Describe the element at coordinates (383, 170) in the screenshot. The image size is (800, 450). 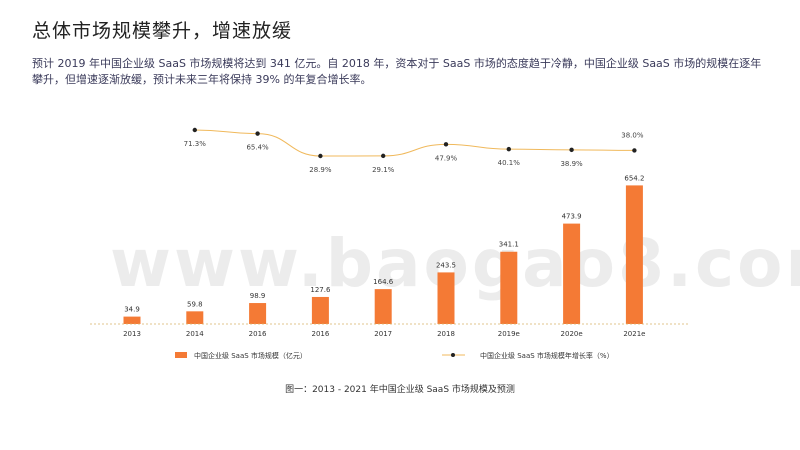
I see `growth-label-4: 29.1%` at that location.